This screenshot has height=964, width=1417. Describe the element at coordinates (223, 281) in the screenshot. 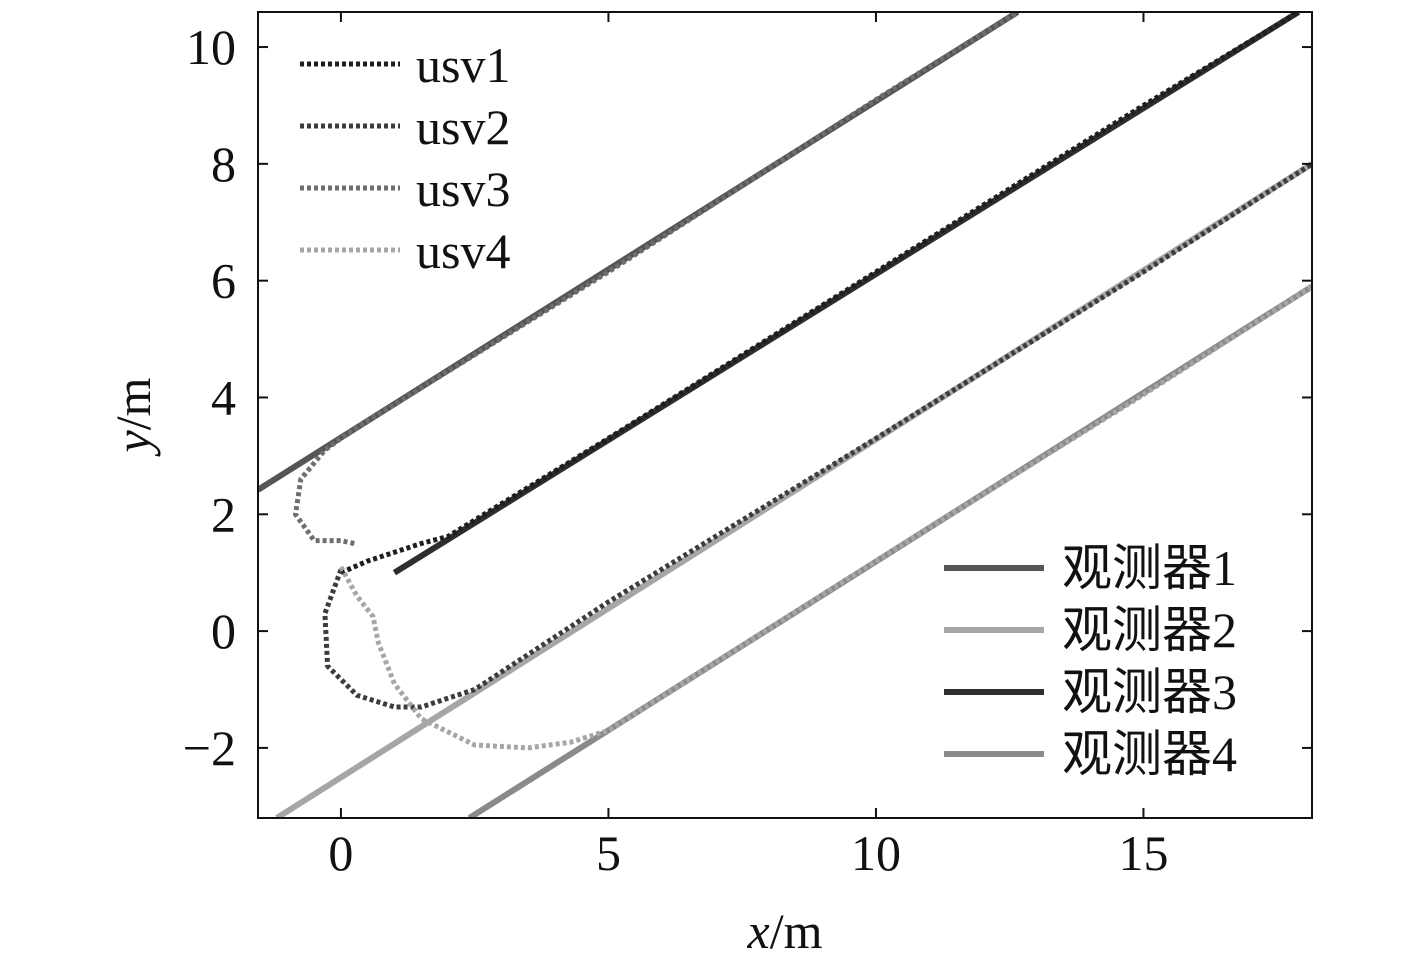

I see `y-tick-label: 6` at that location.